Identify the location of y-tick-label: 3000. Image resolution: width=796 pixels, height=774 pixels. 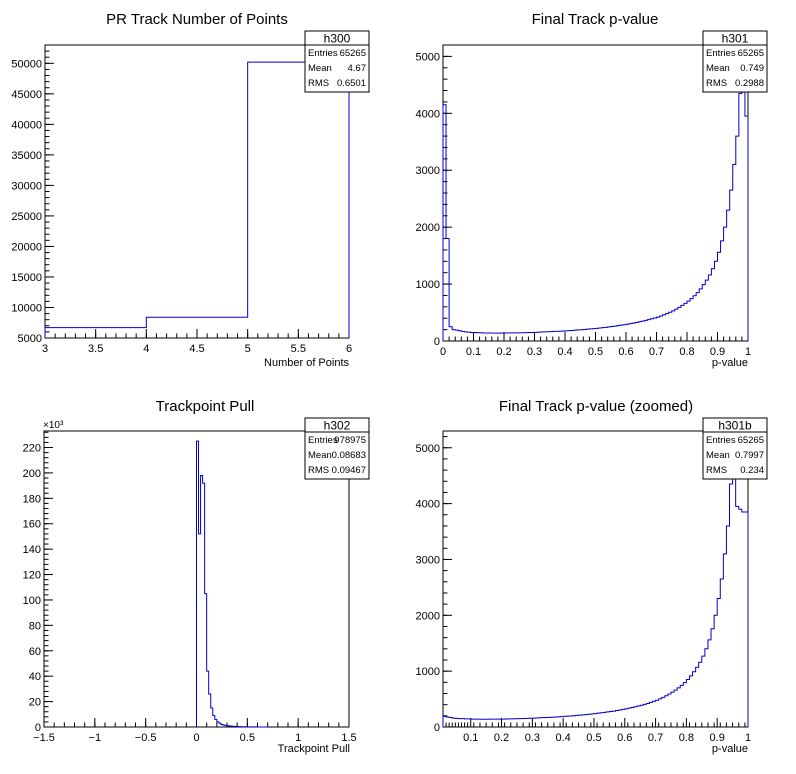
(428, 171).